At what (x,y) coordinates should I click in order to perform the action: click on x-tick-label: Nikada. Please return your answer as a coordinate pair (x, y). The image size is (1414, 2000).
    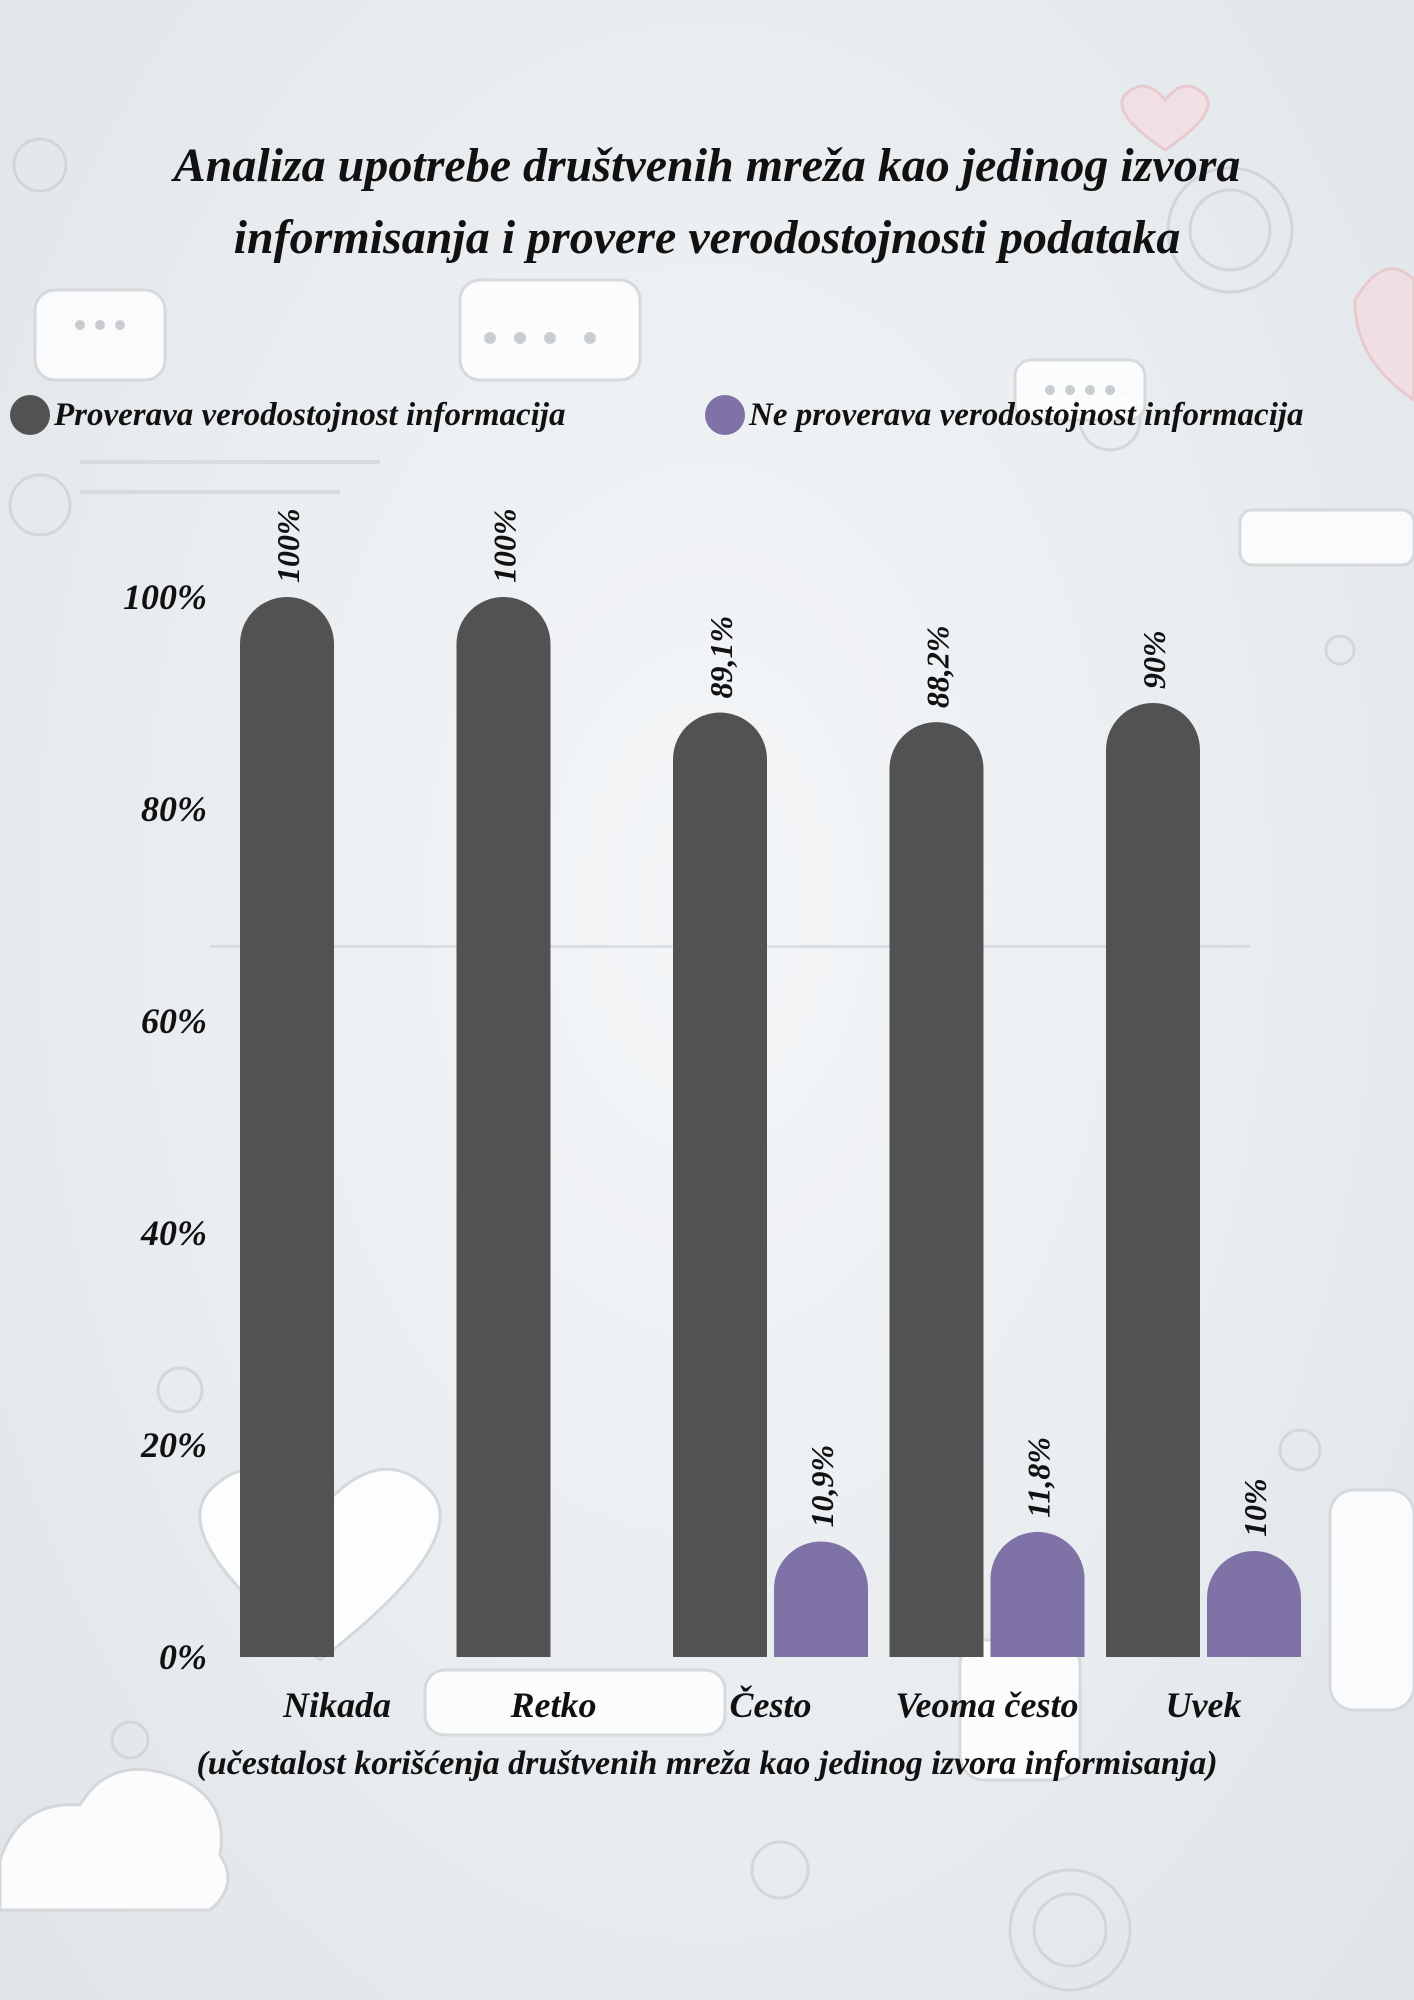
    Looking at the image, I should click on (336, 1705).